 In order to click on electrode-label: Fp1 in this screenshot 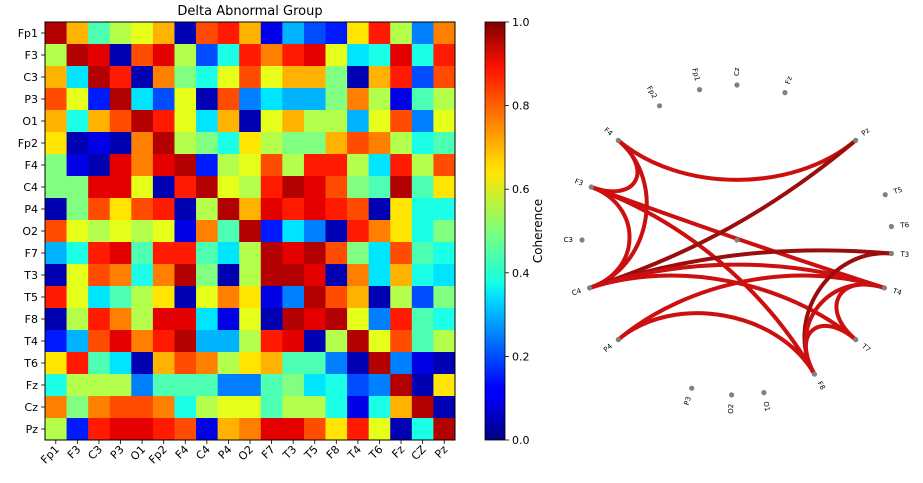, I will do `click(695, 74)`.